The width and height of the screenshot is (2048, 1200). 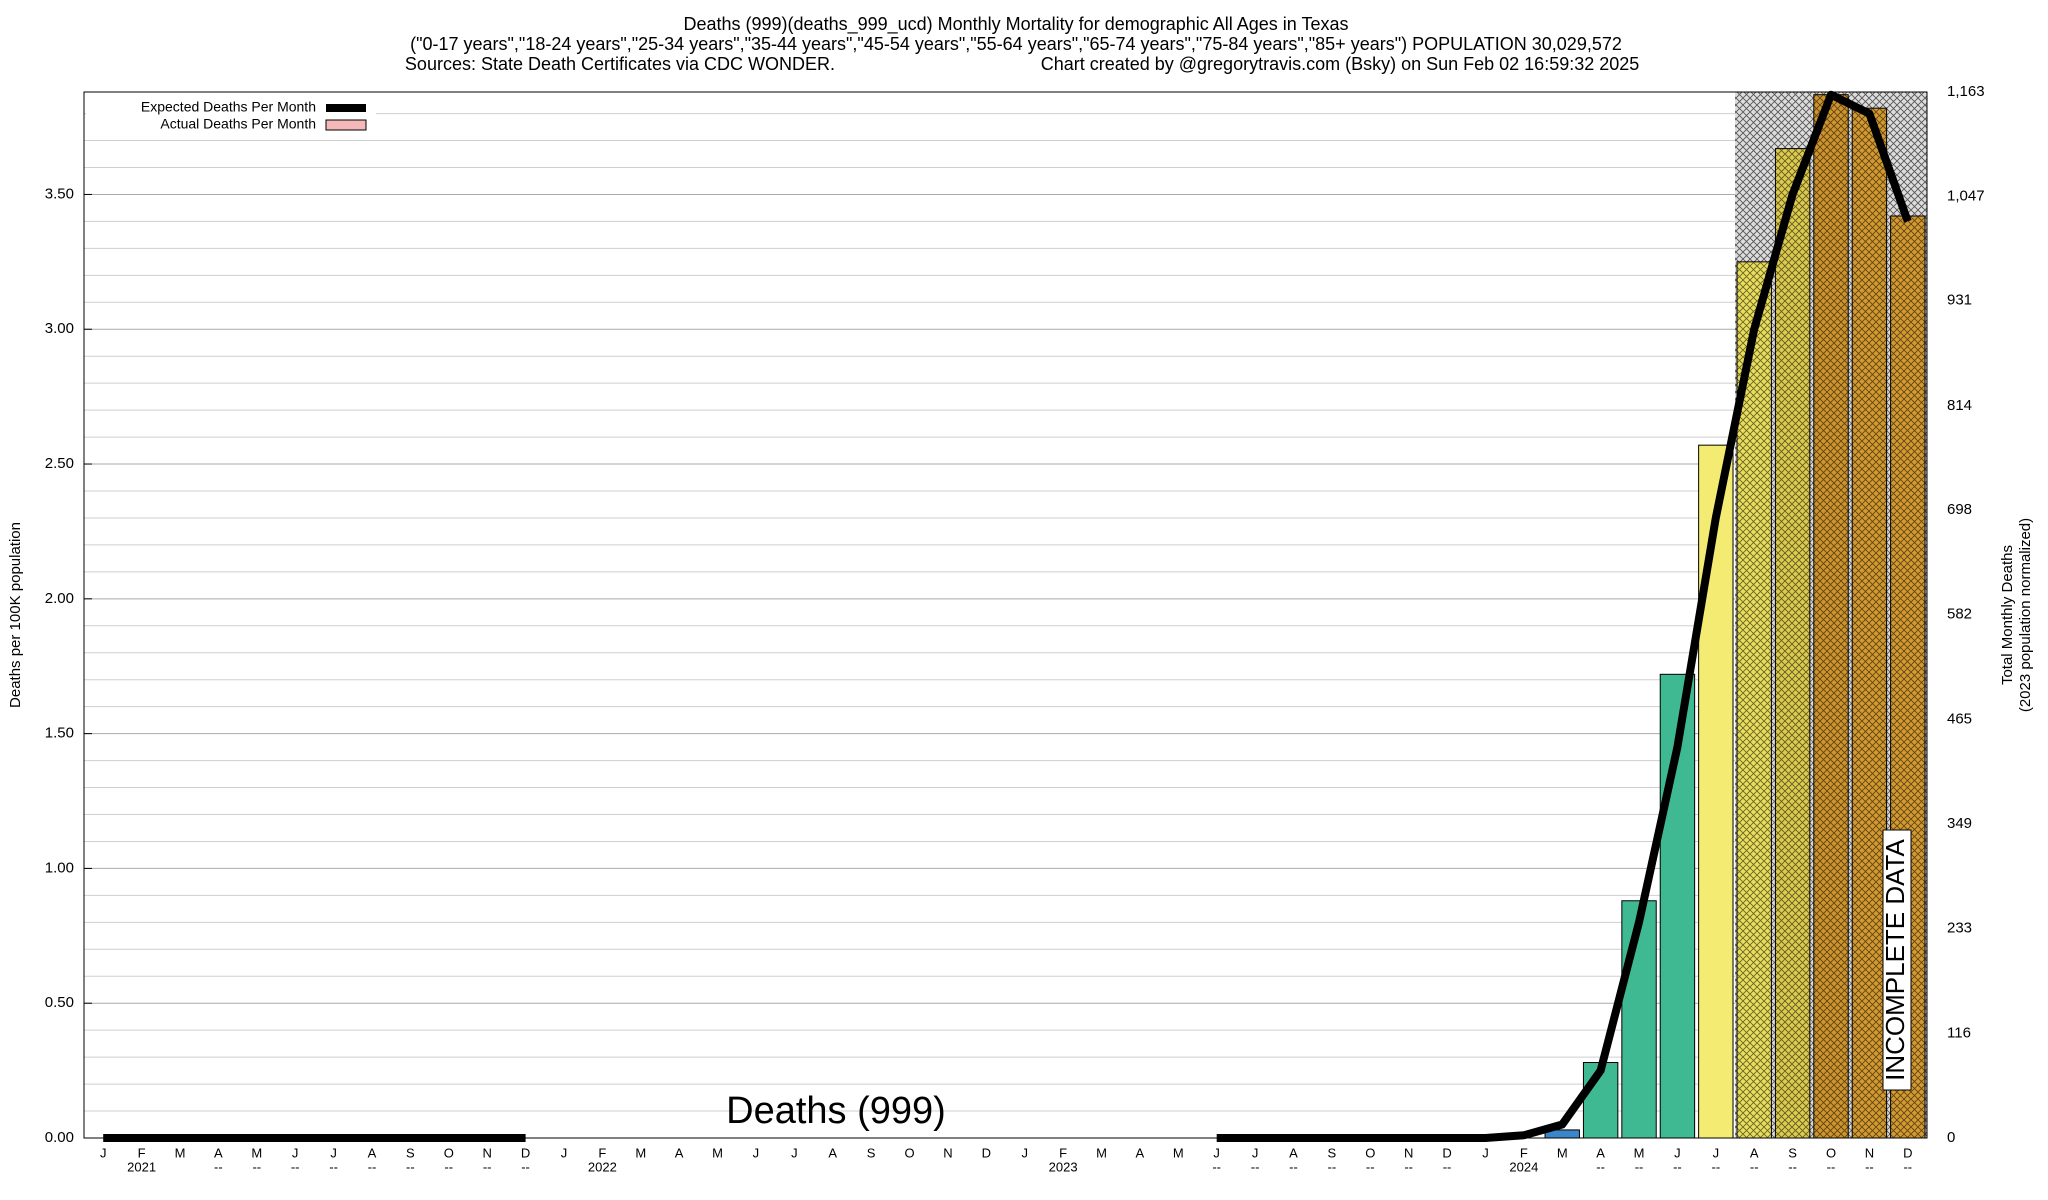 I want to click on y2-tick-label: 1,047, so click(x=1966, y=195).